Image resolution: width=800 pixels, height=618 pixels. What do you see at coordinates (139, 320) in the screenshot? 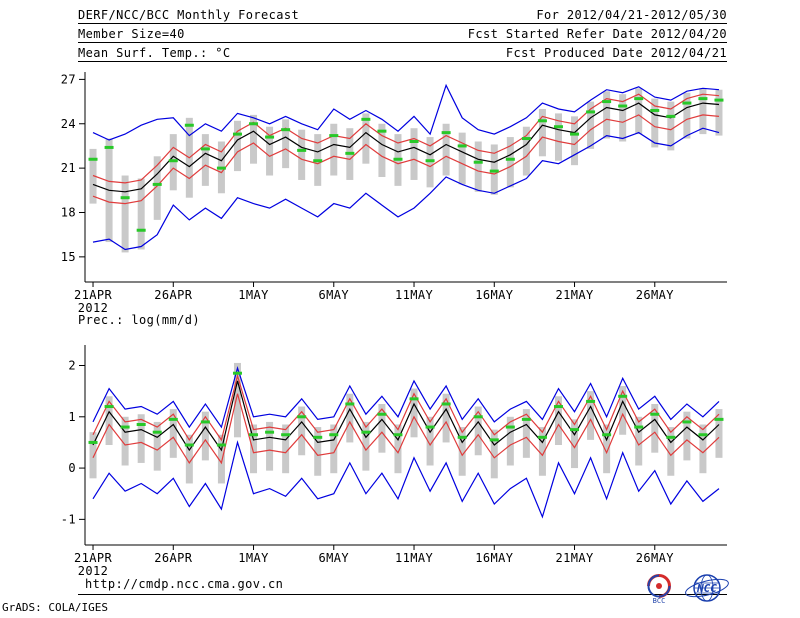
I see `precip-section-label: Prec.: log(mm/d)` at bounding box center [139, 320].